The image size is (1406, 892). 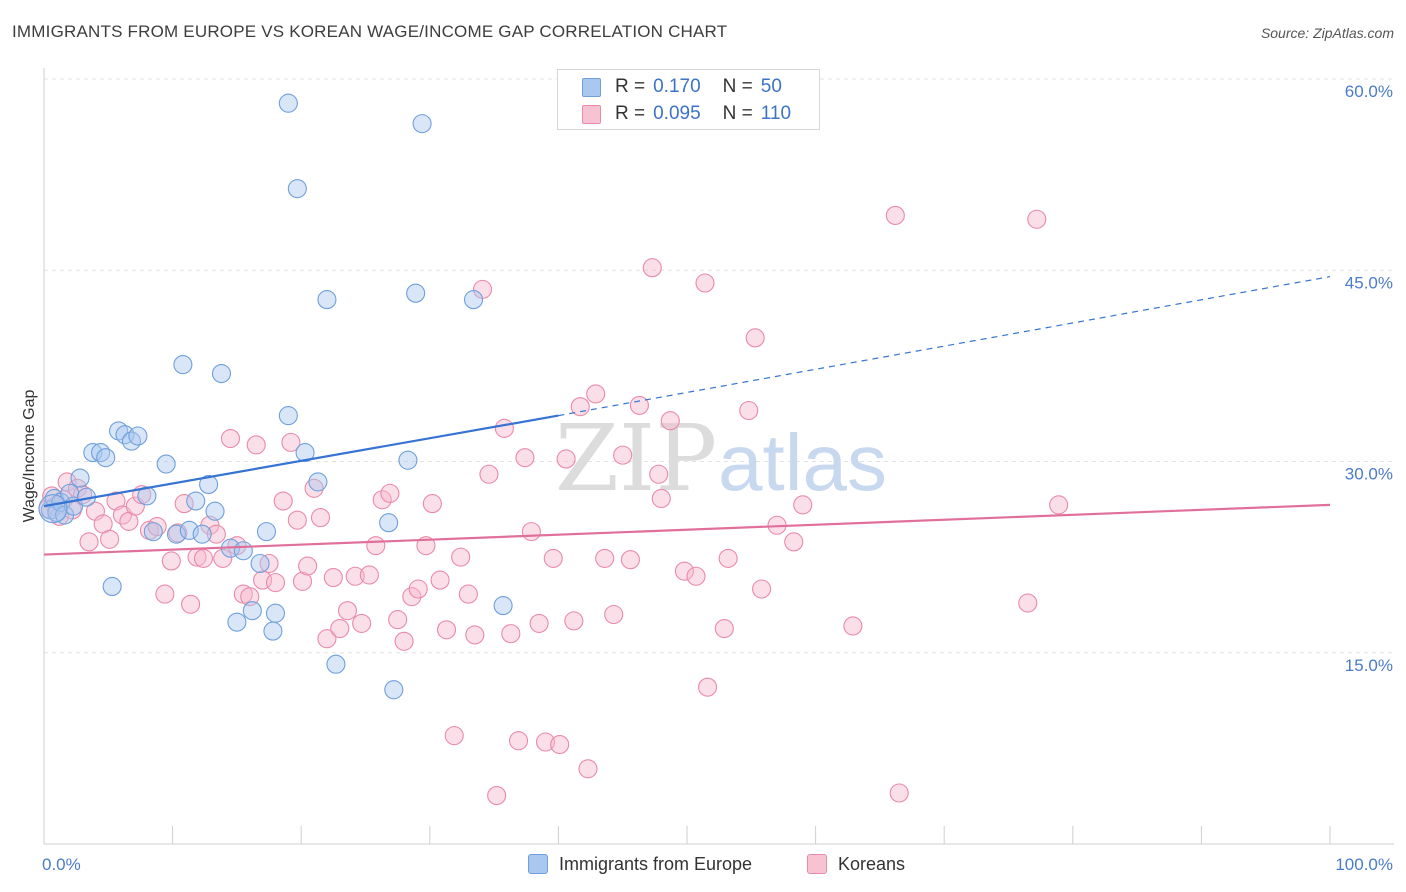 What do you see at coordinates (1369, 474) in the screenshot?
I see `y-tick-label: 30.0%` at bounding box center [1369, 474].